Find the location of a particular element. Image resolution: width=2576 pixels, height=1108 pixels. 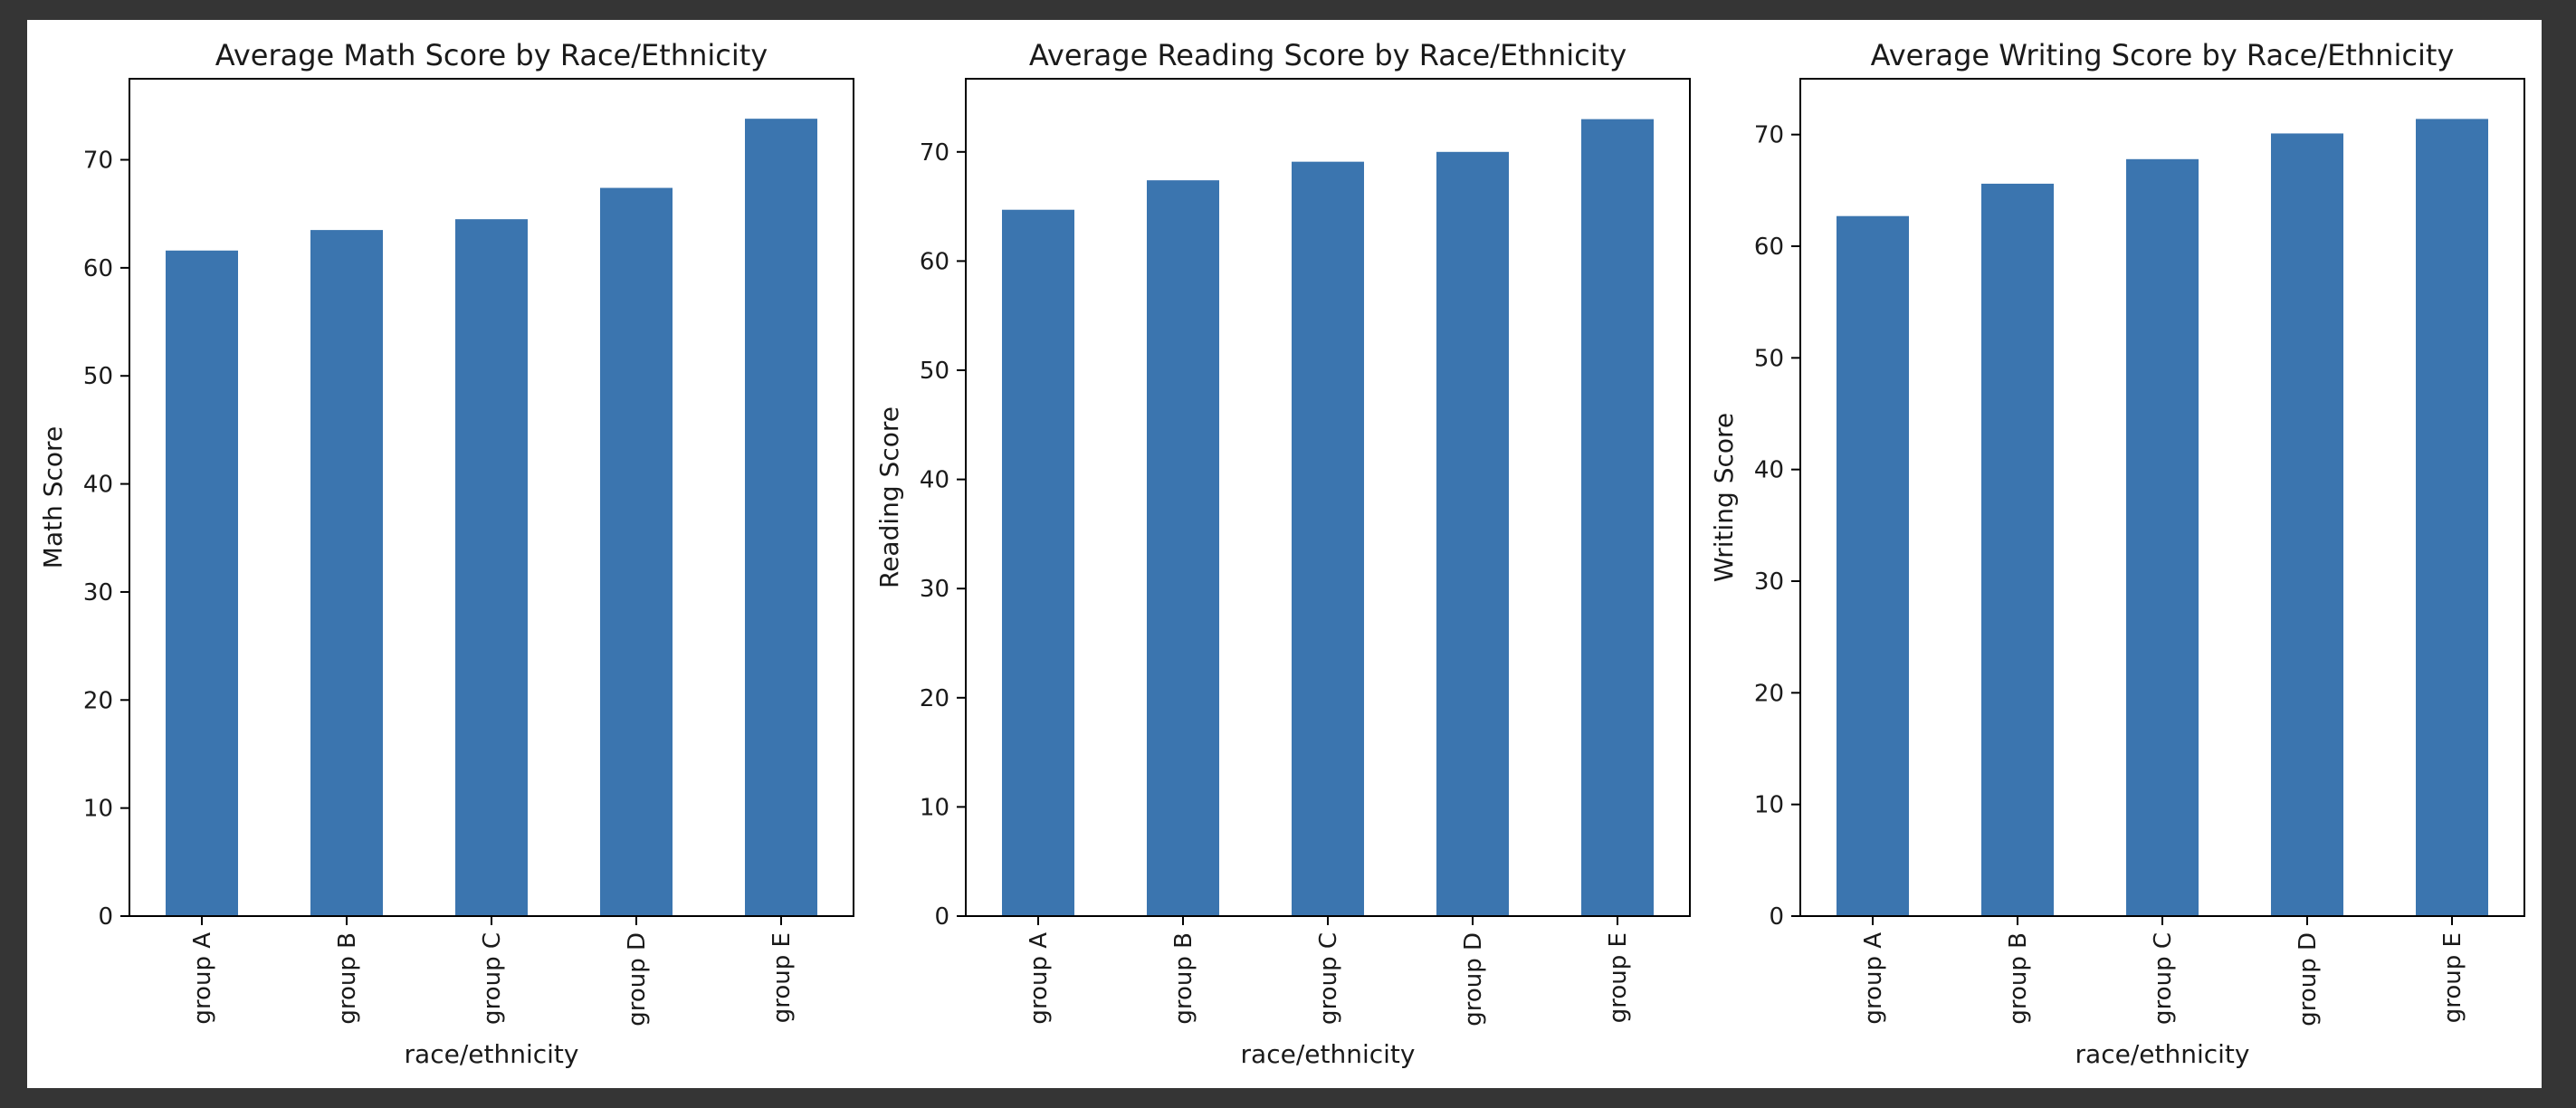

chart-title: Average Writing Score by Race/Ethnicity is located at coordinates (2163, 55).